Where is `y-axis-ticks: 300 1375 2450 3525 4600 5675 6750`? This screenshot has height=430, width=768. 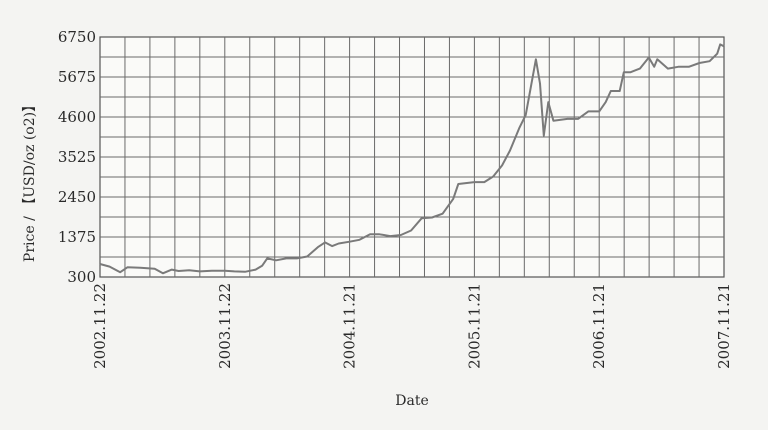 y-axis-ticks: 300 1375 2450 3525 4600 5675 6750 is located at coordinates (77, 157).